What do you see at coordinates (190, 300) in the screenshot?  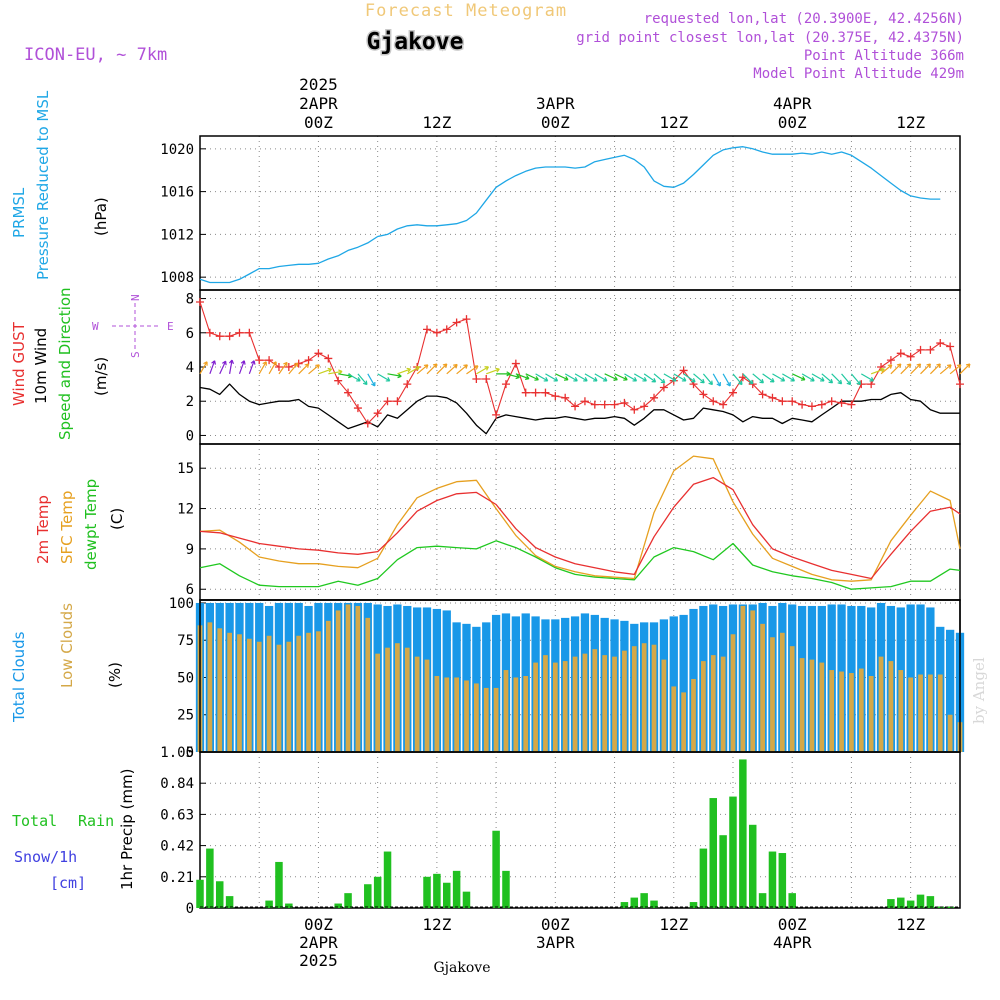 I see `y-tick-label: 8` at bounding box center [190, 300].